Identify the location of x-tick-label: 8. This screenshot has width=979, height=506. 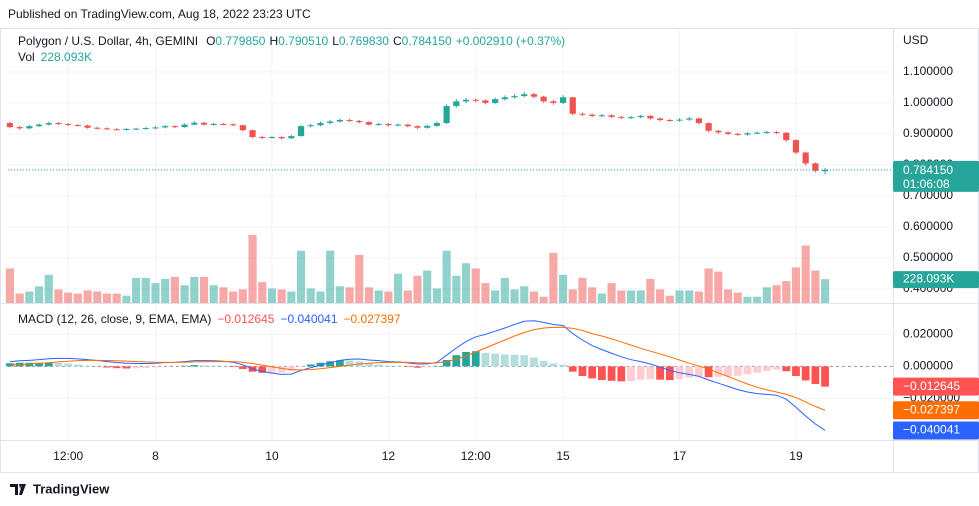
(155, 456).